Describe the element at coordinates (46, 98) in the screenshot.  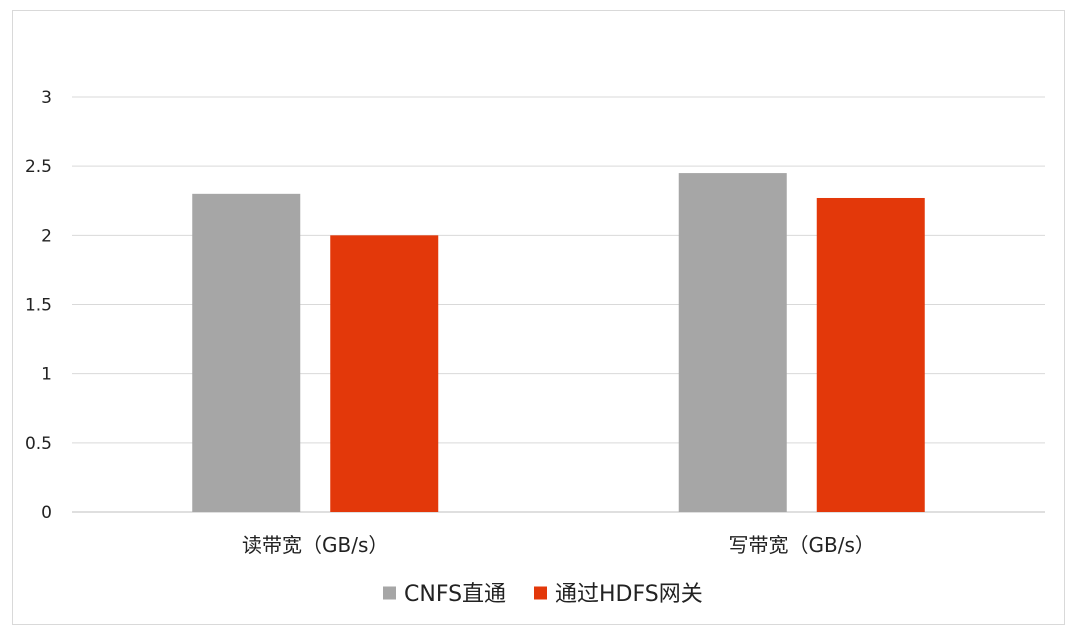
I see `y-tick-label: 3` at that location.